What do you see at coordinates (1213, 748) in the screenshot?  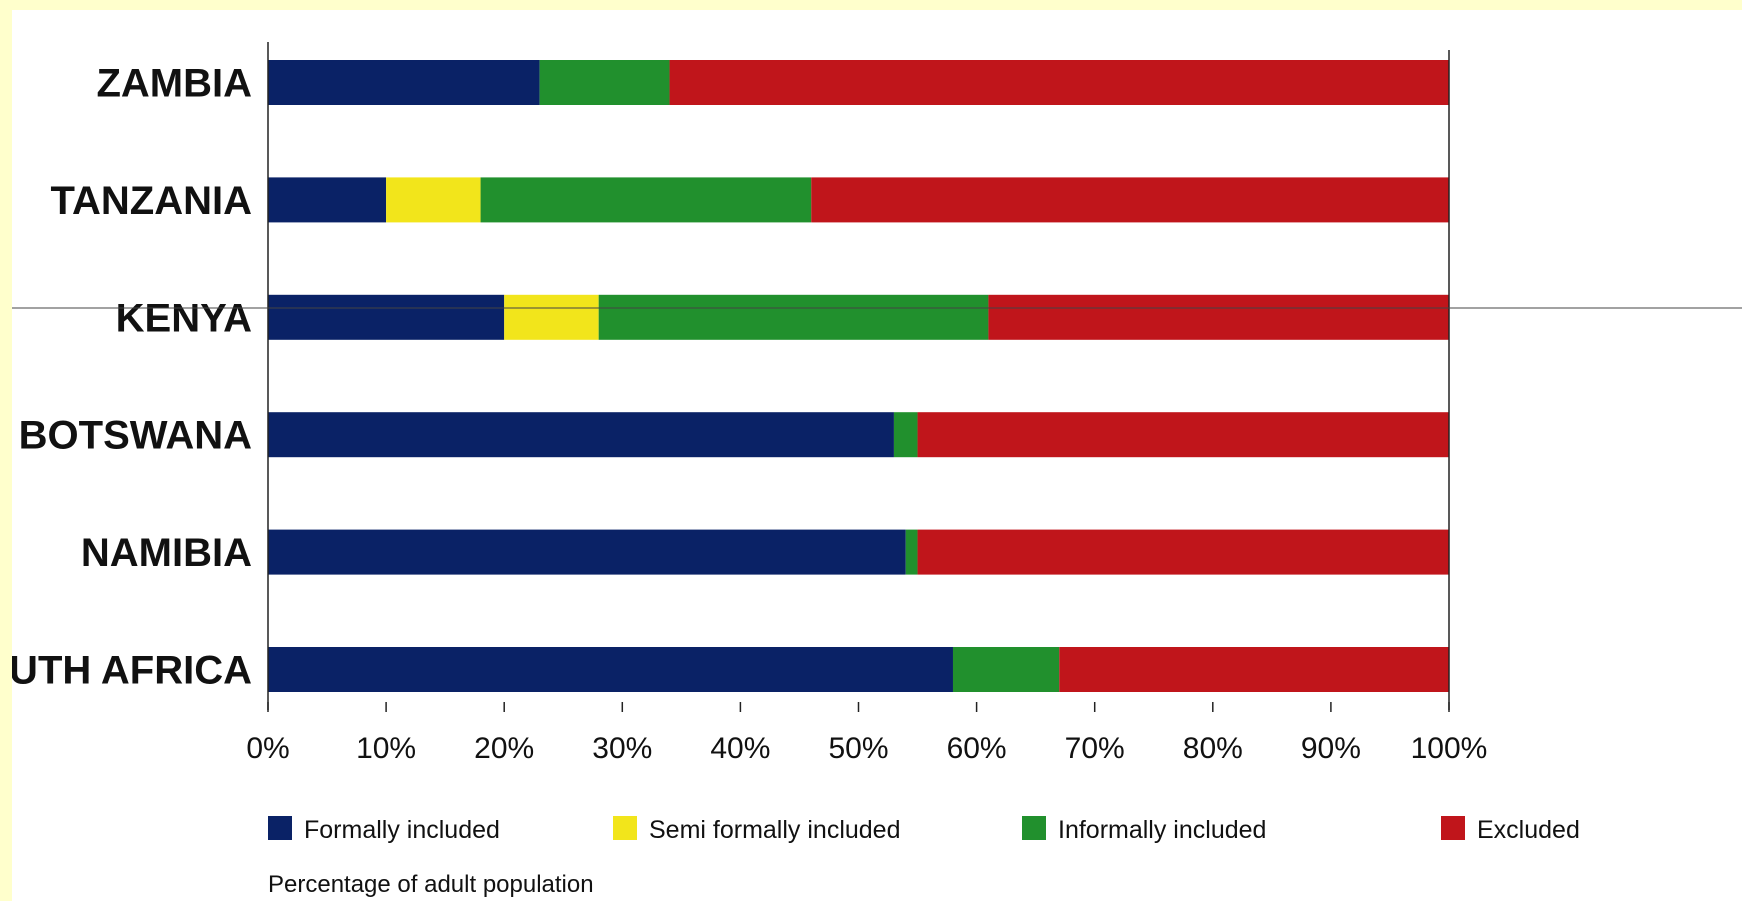 I see `x-tick-label: 80%` at bounding box center [1213, 748].